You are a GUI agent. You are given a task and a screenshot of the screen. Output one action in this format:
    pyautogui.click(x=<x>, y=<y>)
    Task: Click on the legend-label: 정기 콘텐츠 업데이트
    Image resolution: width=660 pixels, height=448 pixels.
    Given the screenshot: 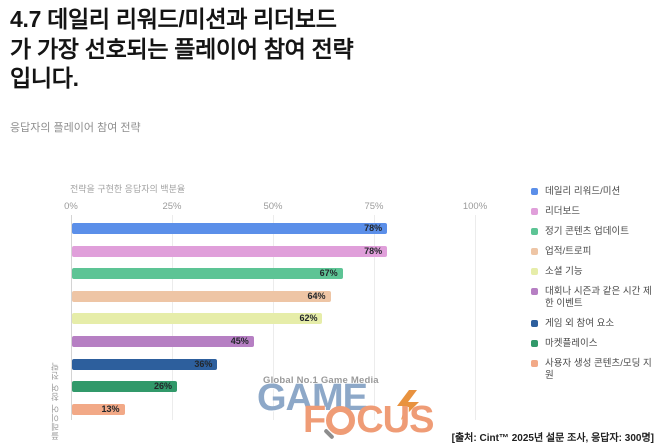 What is the action you would take?
    pyautogui.click(x=587, y=231)
    